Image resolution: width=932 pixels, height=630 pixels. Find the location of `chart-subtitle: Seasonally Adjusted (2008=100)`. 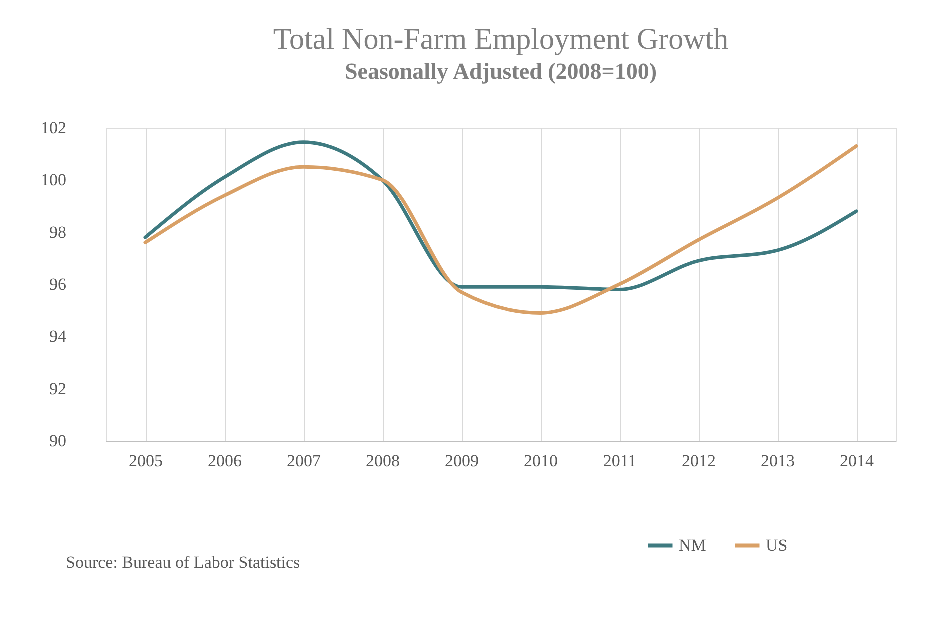

chart-subtitle: Seasonally Adjusted (2008=100) is located at coordinates (501, 71).